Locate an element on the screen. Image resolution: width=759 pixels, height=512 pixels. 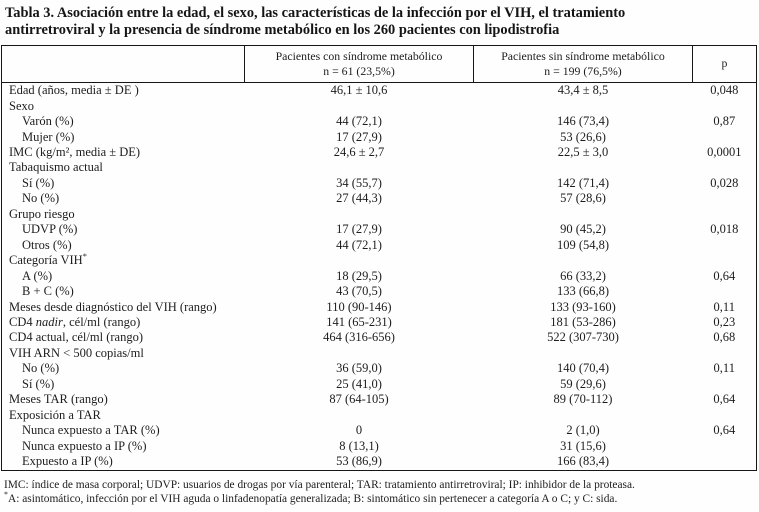
table-row: Categoría VIH* is located at coordinates (379, 259).